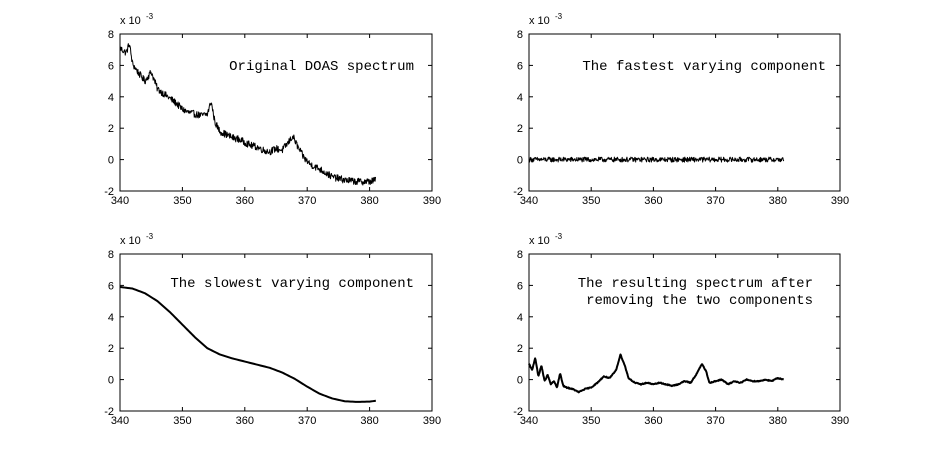 Image resolution: width=926 pixels, height=463 pixels. Describe the element at coordinates (704, 67) in the screenshot. I see `annotation-text: The fastest varying component` at that location.